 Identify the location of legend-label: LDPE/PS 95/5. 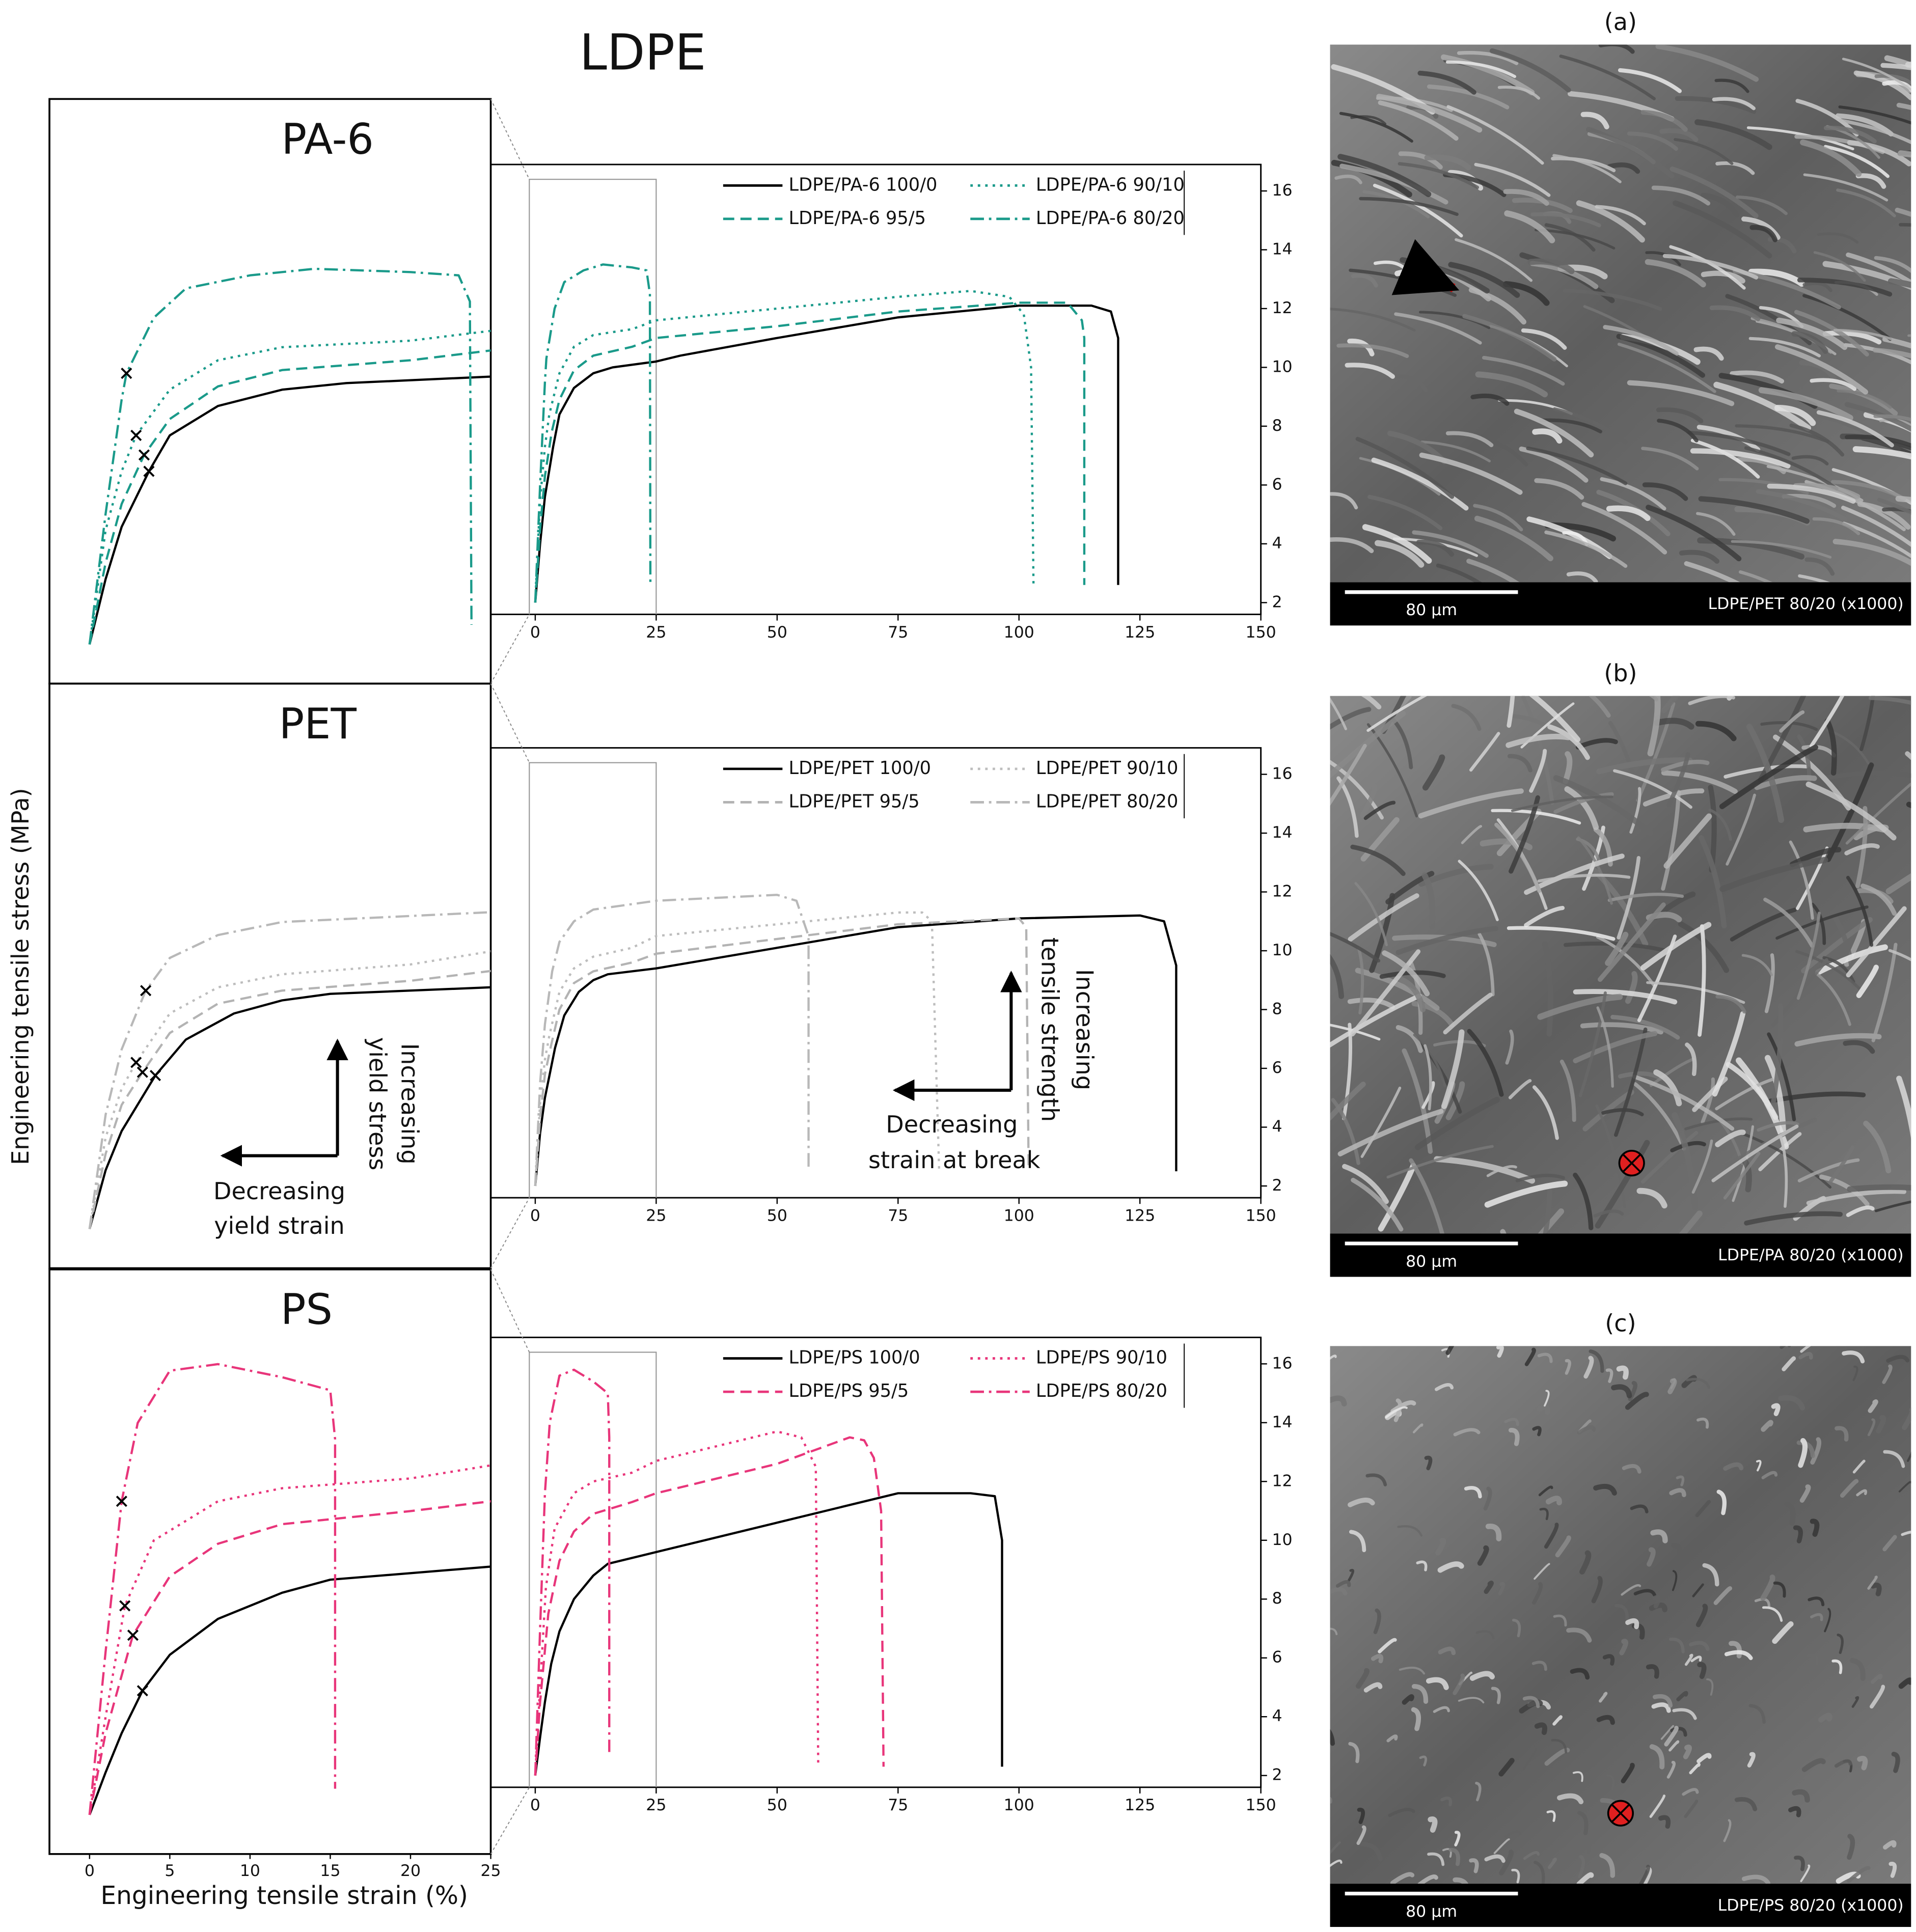
(848, 1391).